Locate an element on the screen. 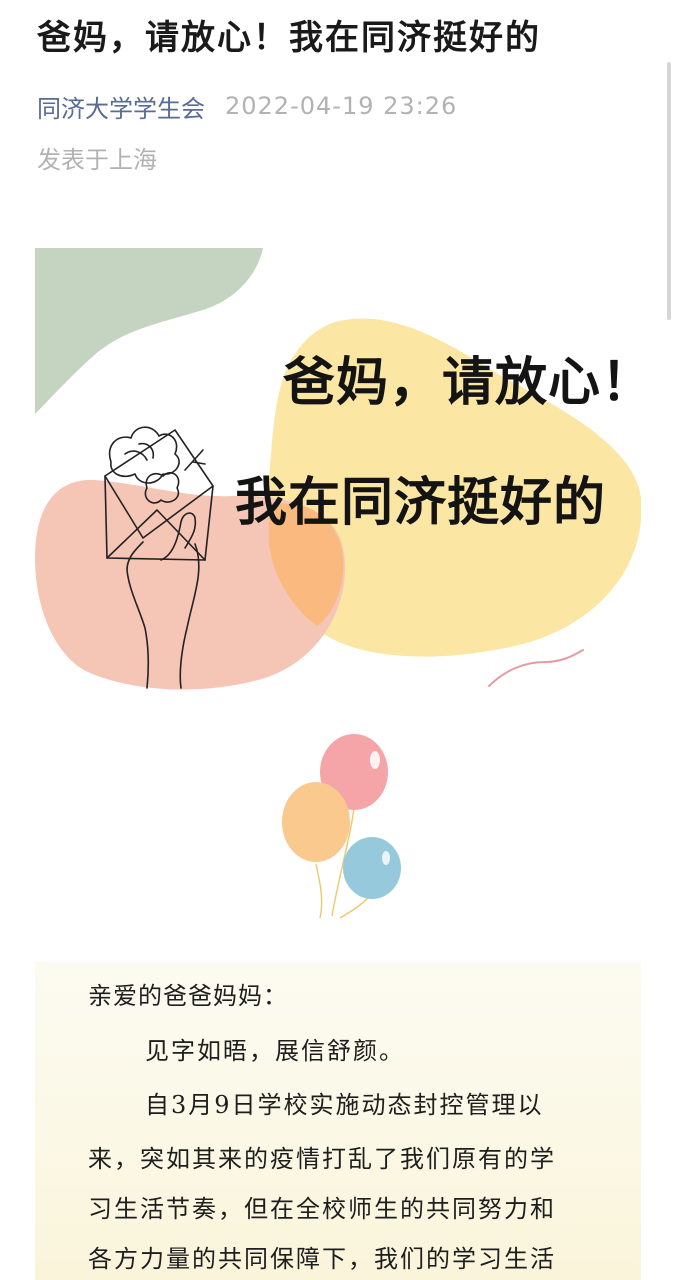 This screenshot has width=677, height=1280. balloons-icon is located at coordinates (341, 826).